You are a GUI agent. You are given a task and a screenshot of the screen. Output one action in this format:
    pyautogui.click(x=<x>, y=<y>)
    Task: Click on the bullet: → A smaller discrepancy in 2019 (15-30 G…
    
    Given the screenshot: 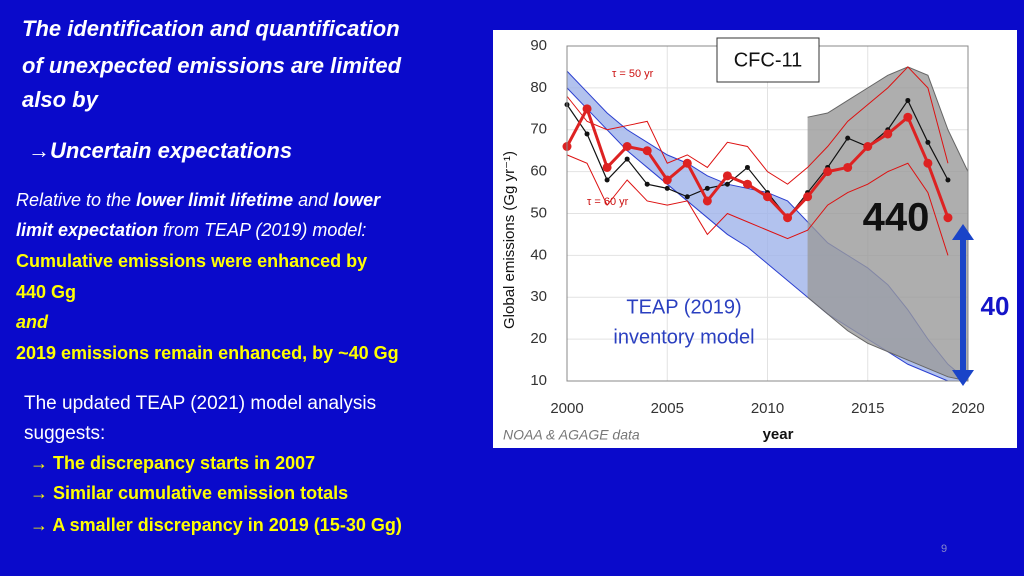 What is the action you would take?
    pyautogui.click(x=216, y=525)
    